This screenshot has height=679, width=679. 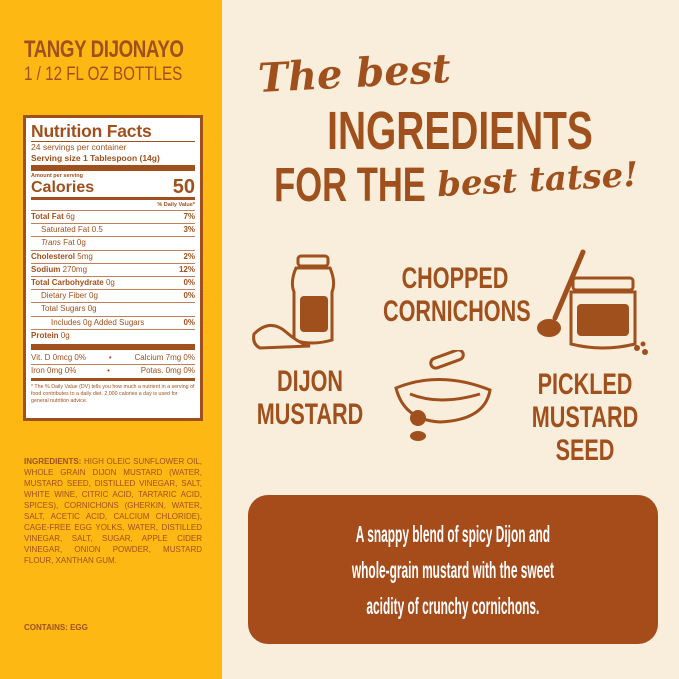 What do you see at coordinates (50, 335) in the screenshot?
I see `nutrient-row: Protein 0g` at bounding box center [50, 335].